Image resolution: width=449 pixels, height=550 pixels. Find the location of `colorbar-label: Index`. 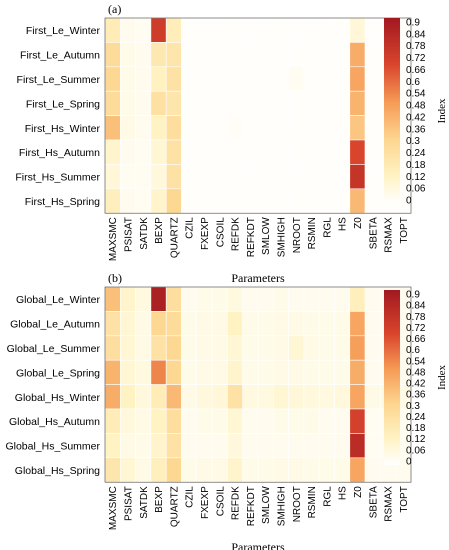

colorbar-label: Index is located at coordinates (442, 377).